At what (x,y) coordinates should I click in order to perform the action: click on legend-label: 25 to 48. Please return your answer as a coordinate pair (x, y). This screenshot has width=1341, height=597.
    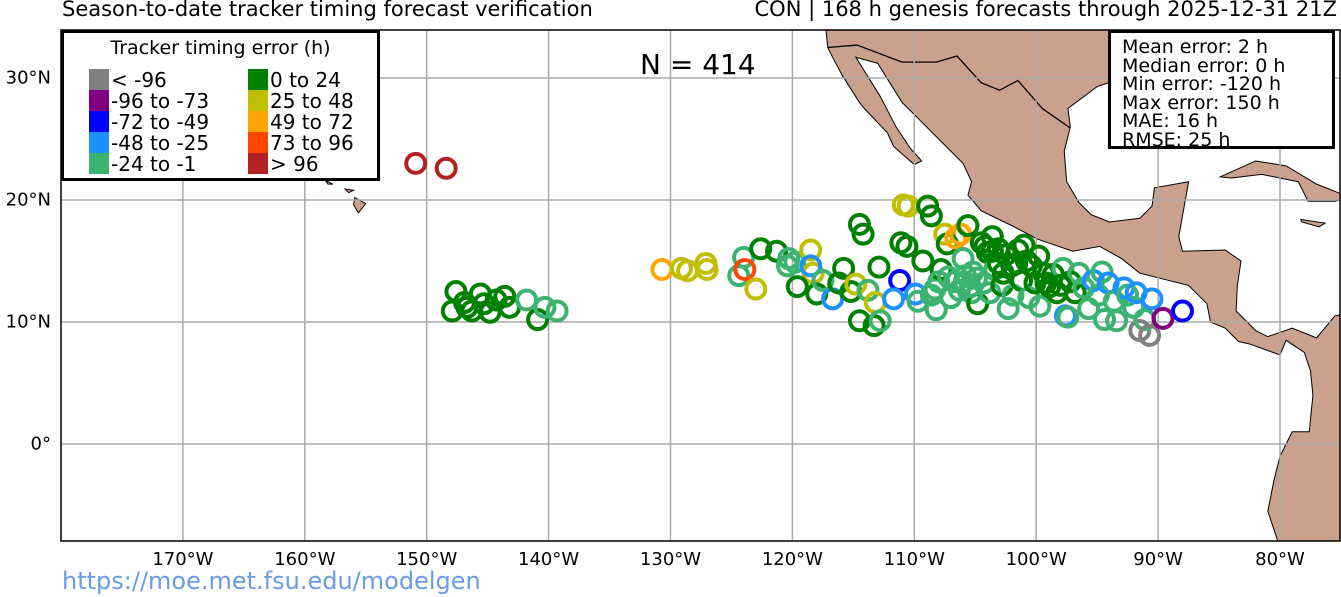
    Looking at the image, I should click on (312, 100).